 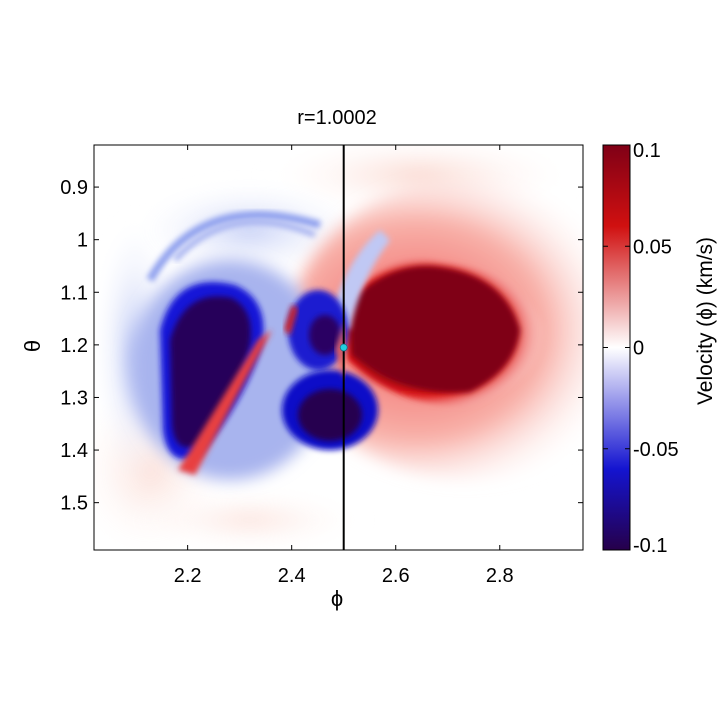 What do you see at coordinates (650, 546) in the screenshot?
I see `colorbar-tick-label: -0.1` at bounding box center [650, 546].